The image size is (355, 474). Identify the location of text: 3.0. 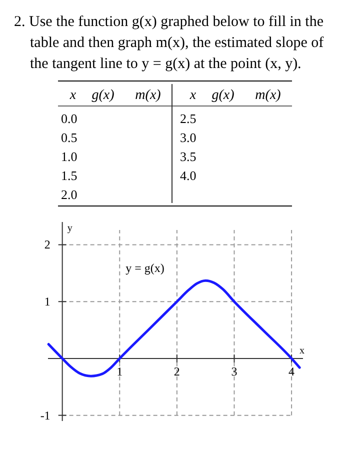
(188, 137).